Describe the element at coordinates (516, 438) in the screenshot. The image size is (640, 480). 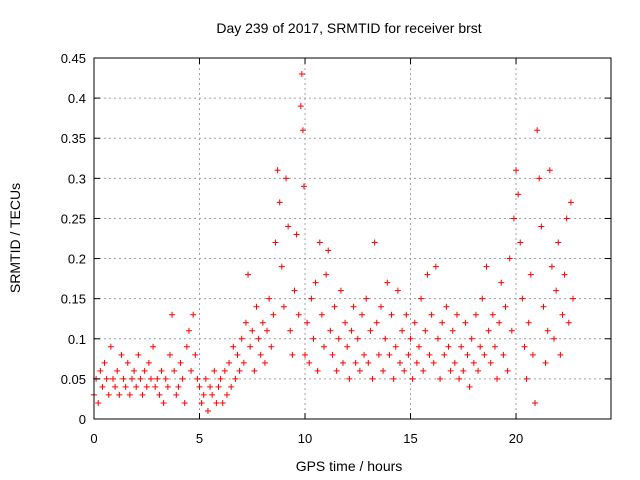
I see `x-tick-label: 20` at that location.